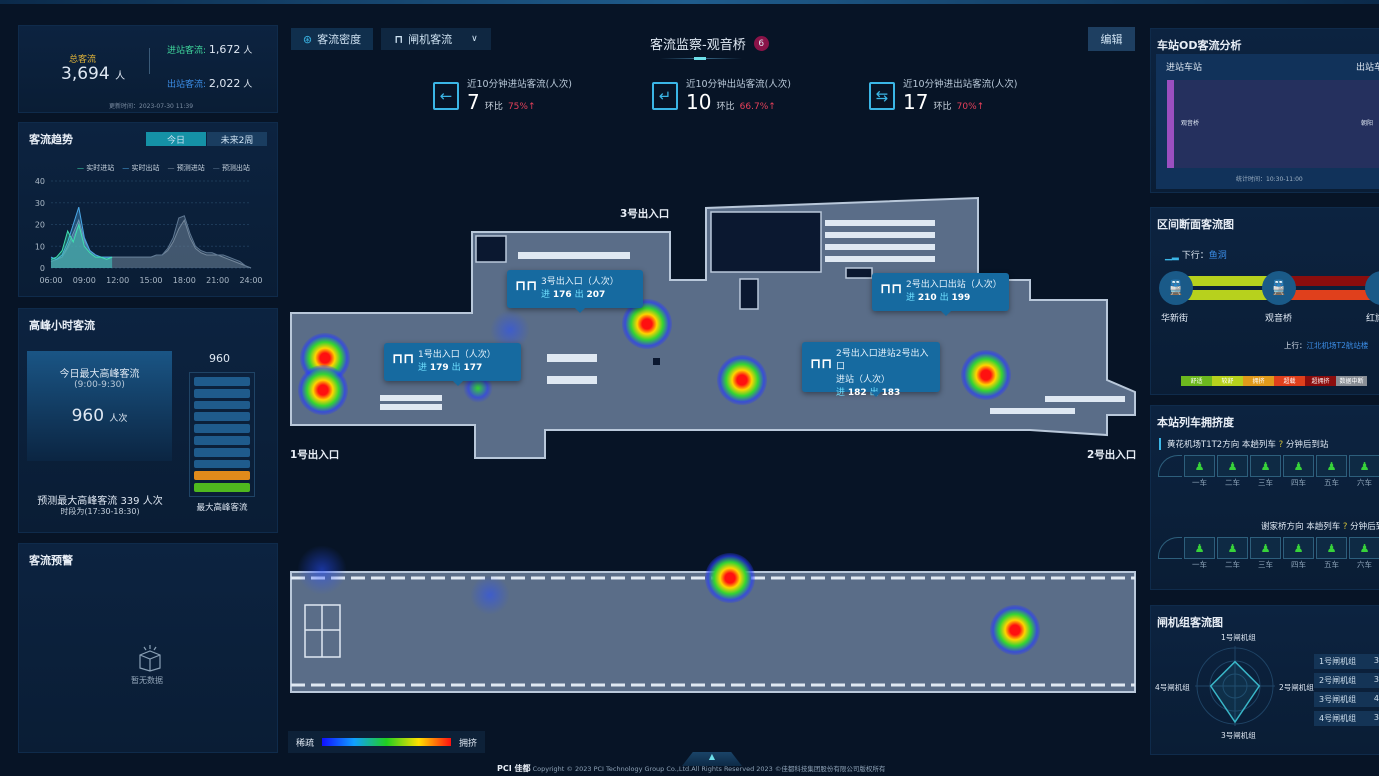 This screenshot has width=1379, height=776. I want to click on gate-row: 2号闸机组 3, so click(1346, 680).